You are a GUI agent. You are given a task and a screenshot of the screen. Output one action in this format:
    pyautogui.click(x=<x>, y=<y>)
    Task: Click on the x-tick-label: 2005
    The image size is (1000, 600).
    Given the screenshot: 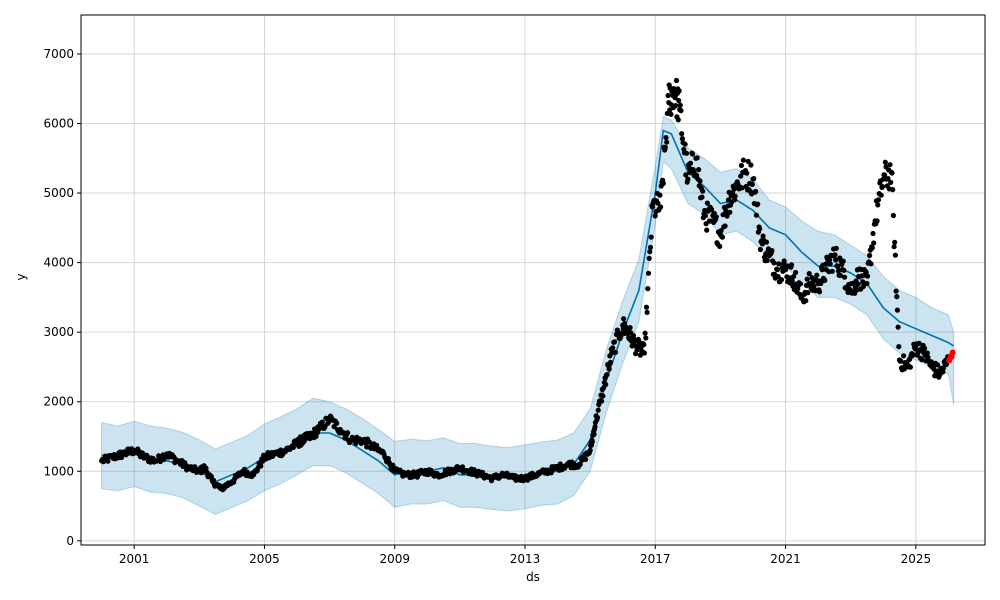 What is the action you would take?
    pyautogui.click(x=264, y=559)
    